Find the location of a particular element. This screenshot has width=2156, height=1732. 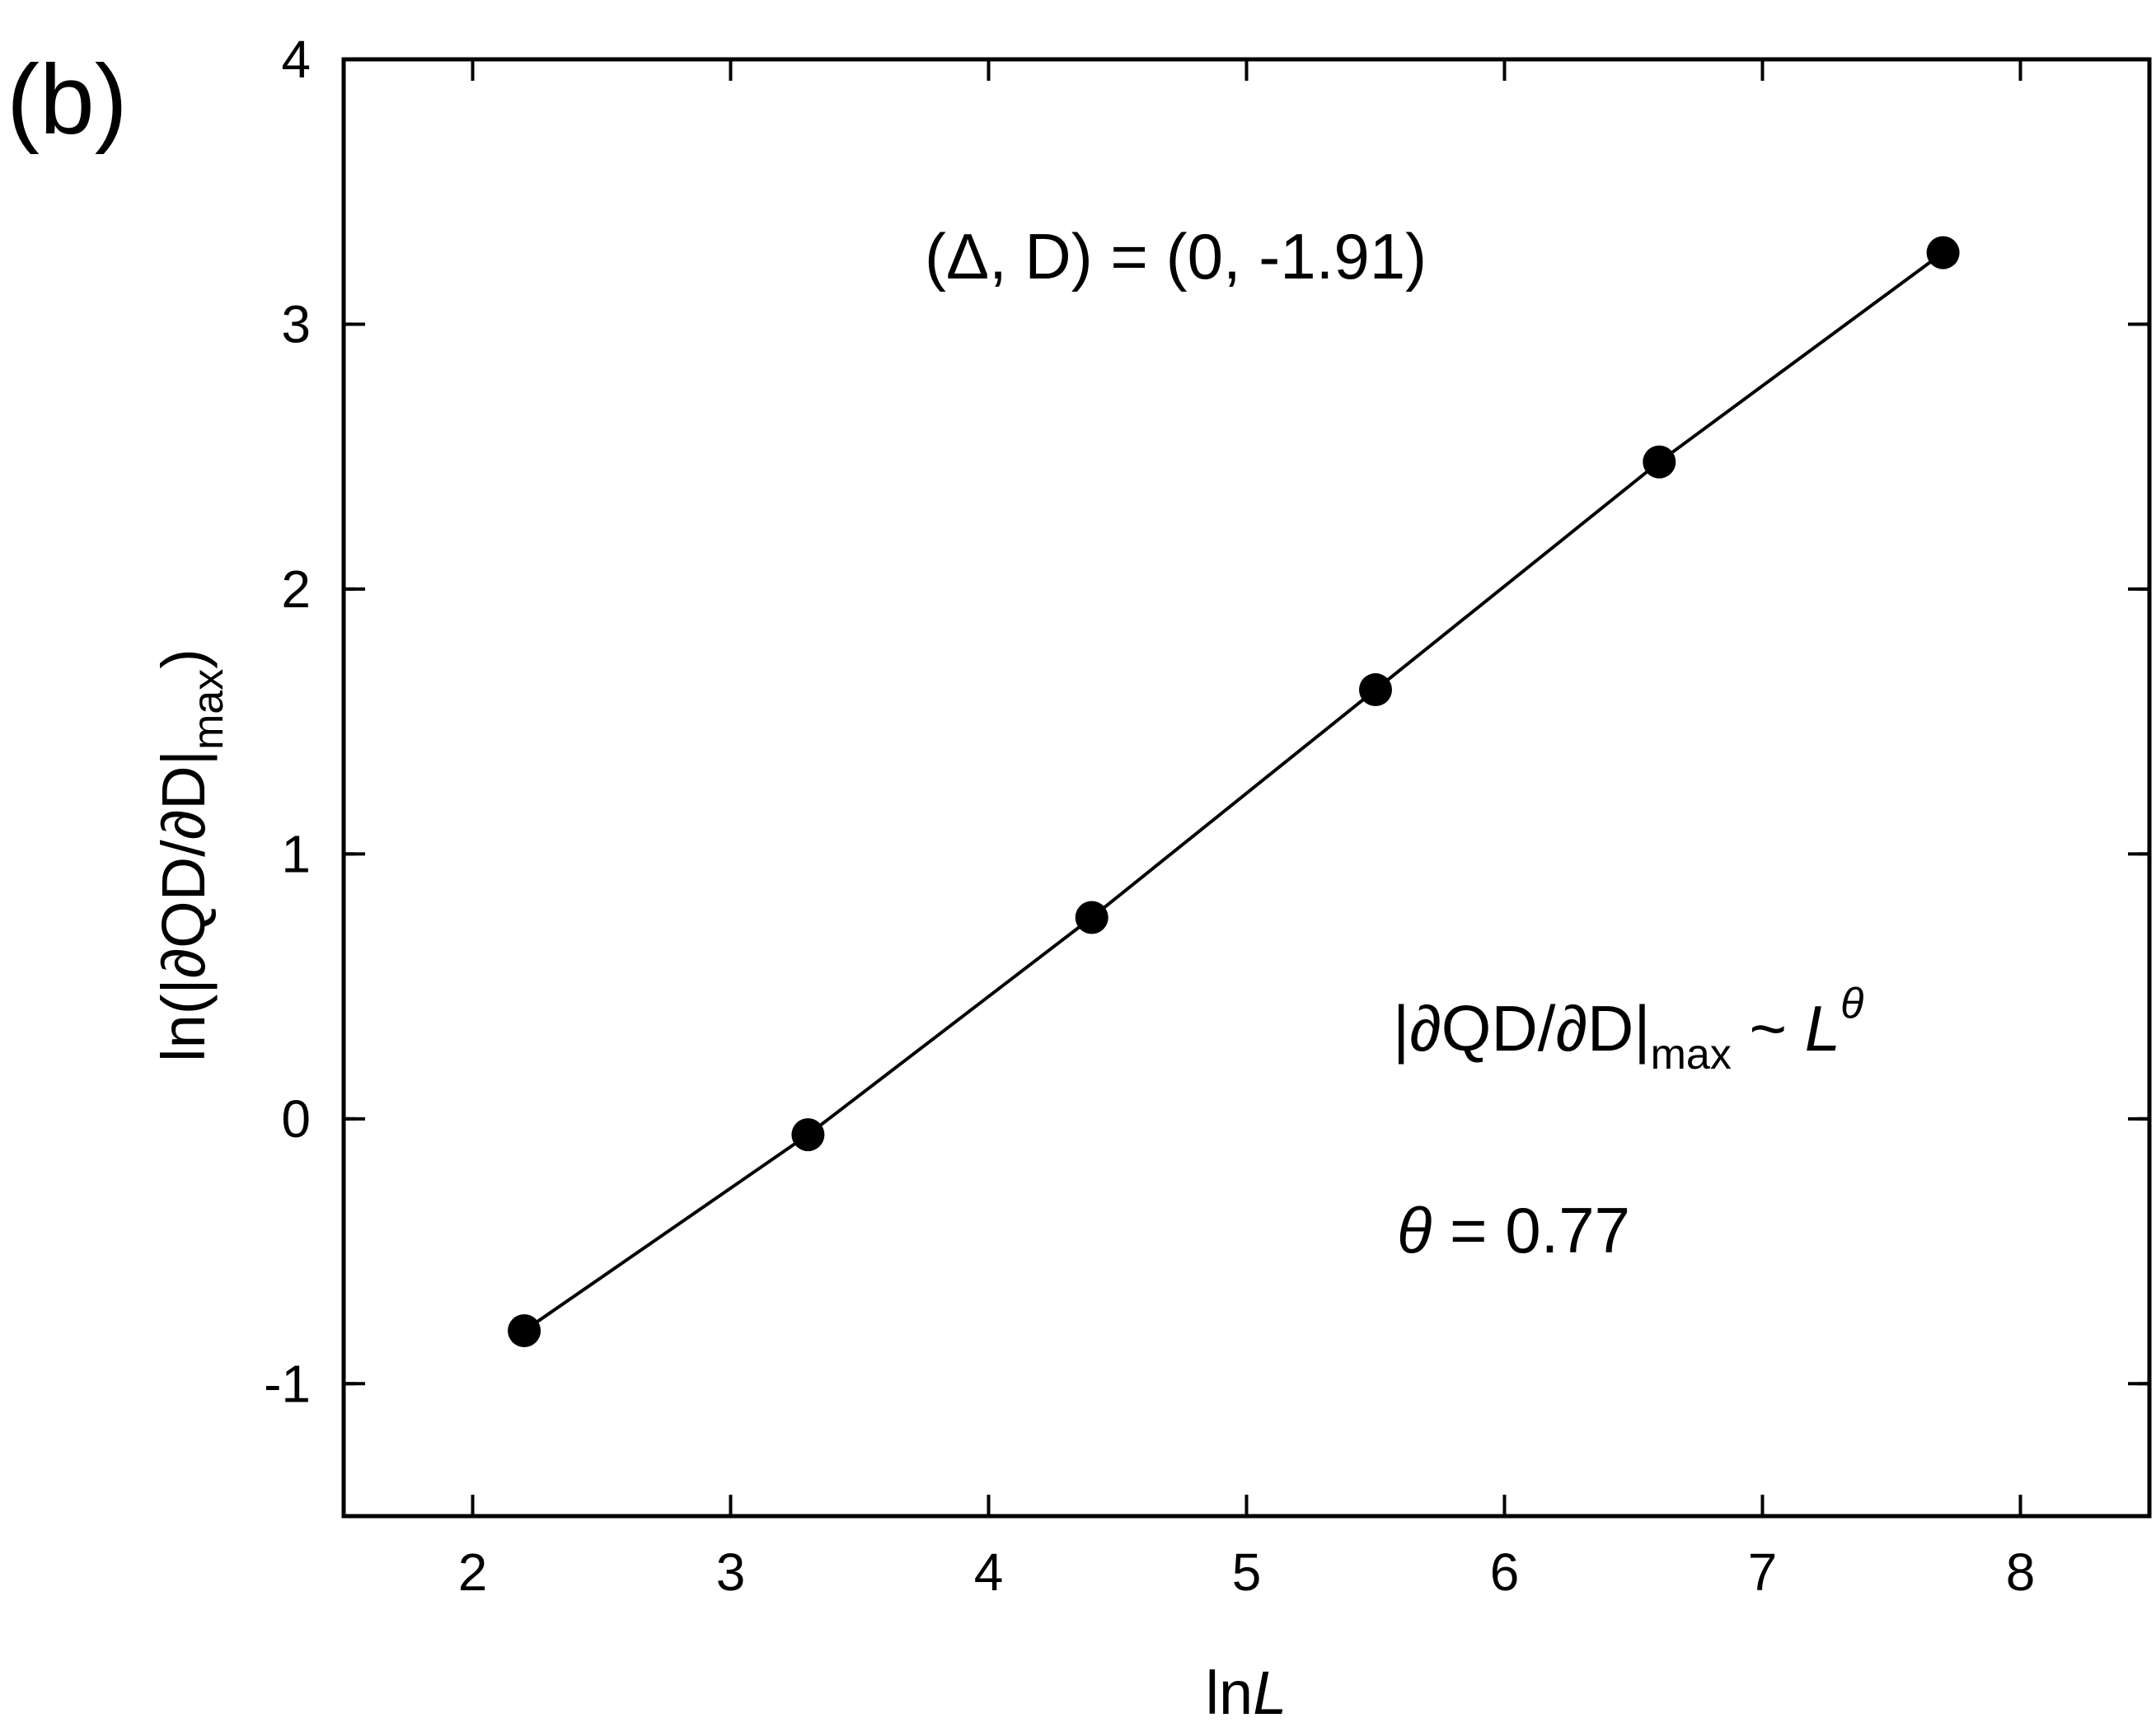

scaling-law-subscript: max is located at coordinates (1691, 1055).